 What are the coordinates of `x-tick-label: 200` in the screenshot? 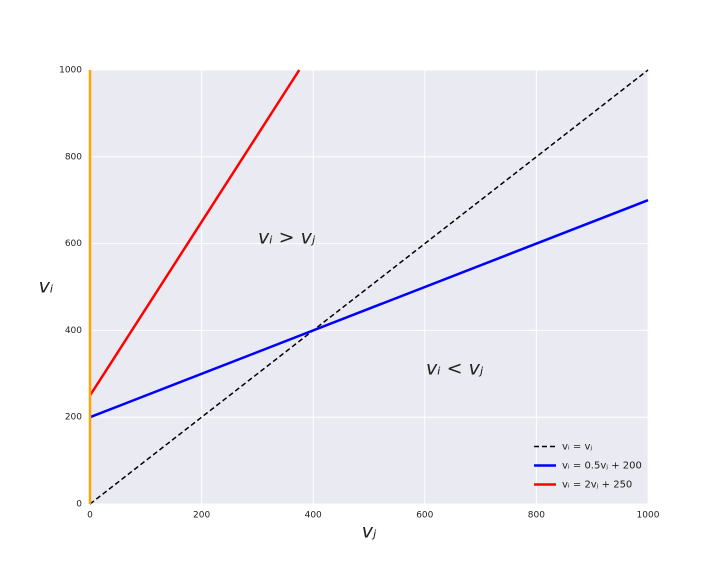 It's located at (201, 516).